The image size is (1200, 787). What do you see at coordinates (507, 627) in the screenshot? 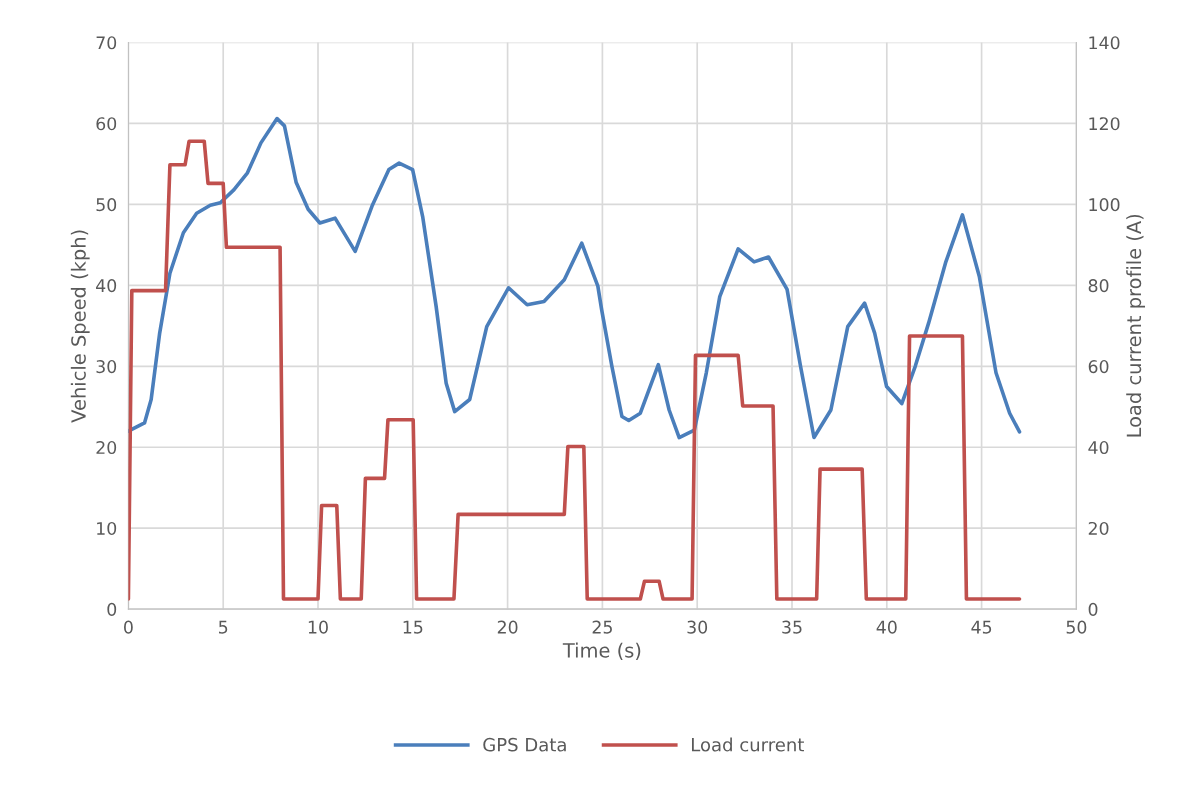
I see `x-tick-label: 20` at bounding box center [507, 627].